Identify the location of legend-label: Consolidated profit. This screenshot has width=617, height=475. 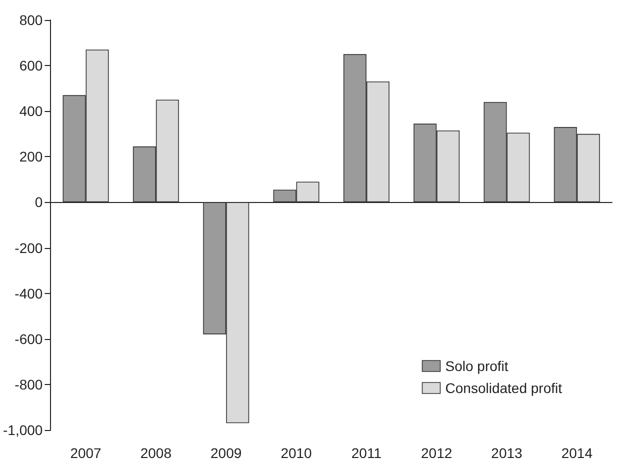
(503, 388).